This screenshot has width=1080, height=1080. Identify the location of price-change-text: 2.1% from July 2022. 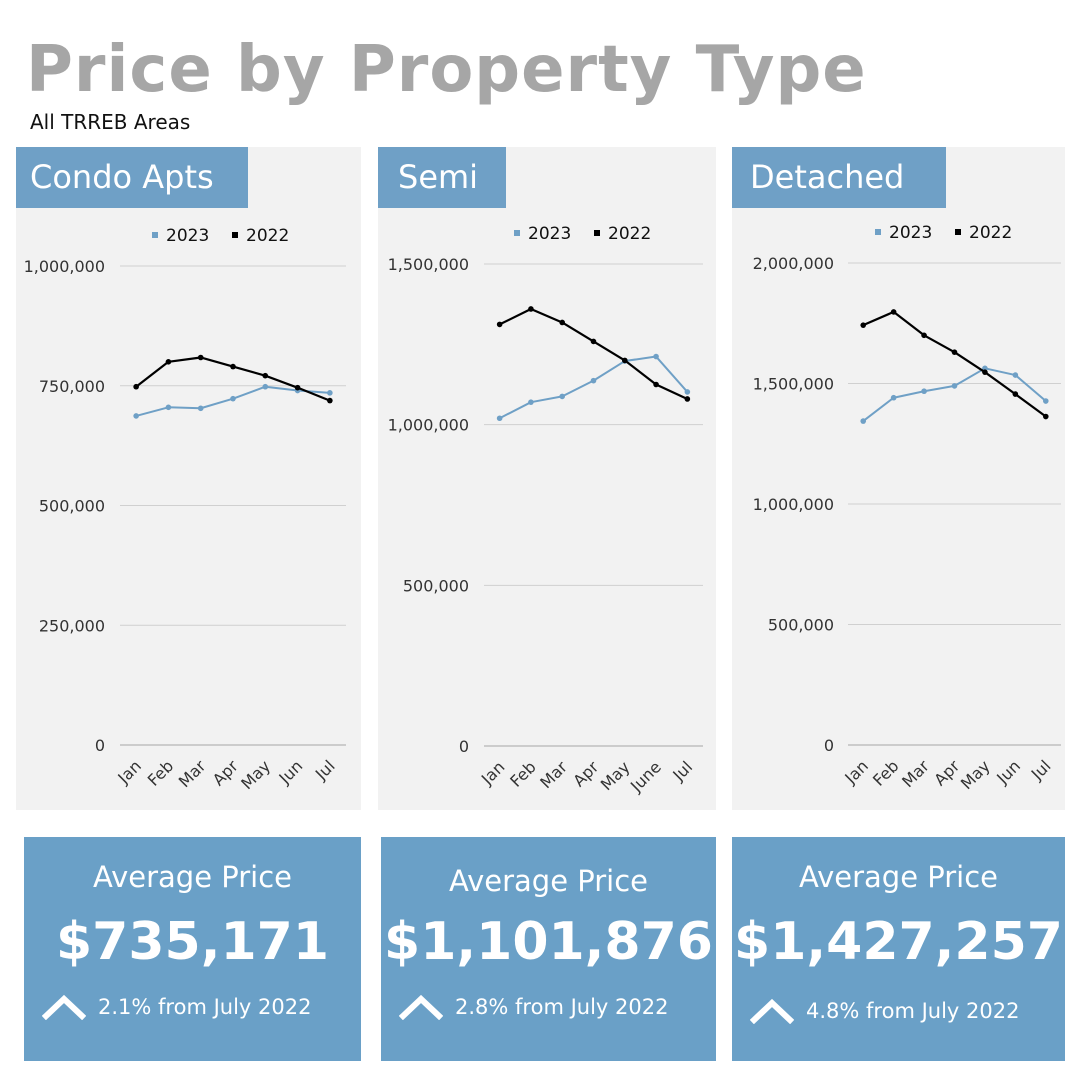
(205, 1007).